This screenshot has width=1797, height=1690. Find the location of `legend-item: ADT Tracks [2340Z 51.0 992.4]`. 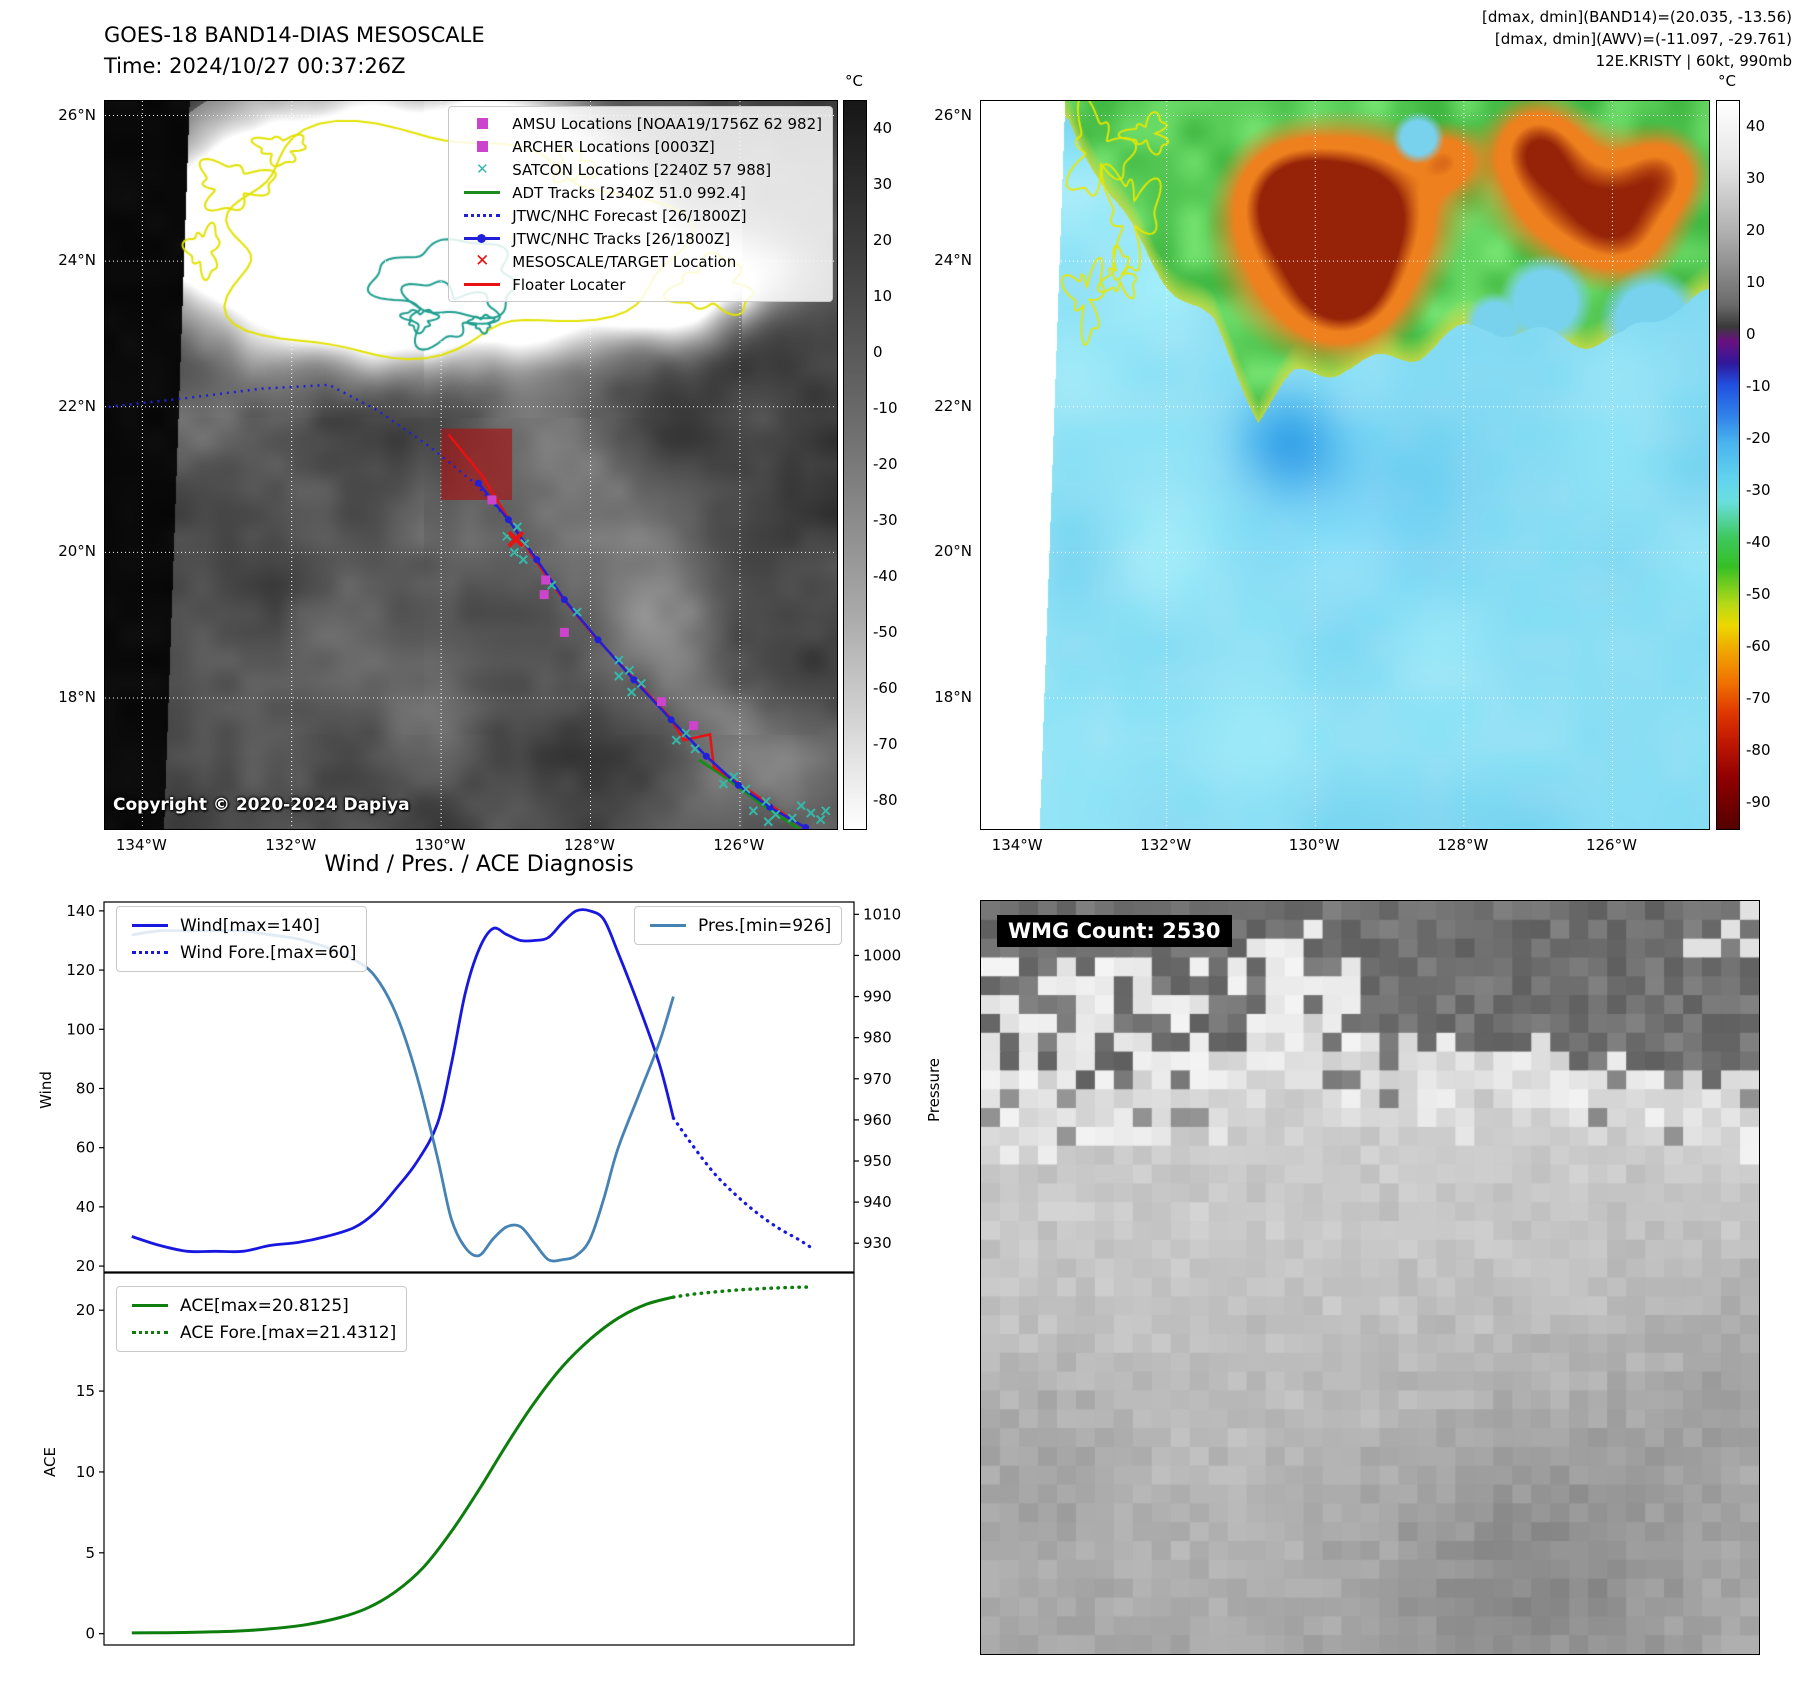

legend-item: ADT Tracks [2340Z 51.0 992.4] is located at coordinates (640, 192).